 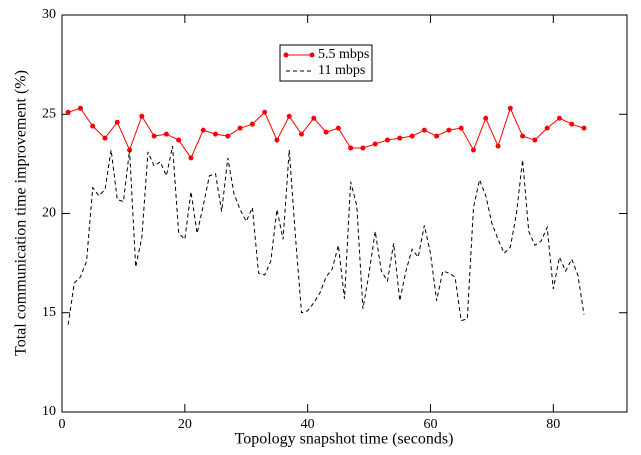 I want to click on legend-label: 5.5 mbps, so click(x=343, y=54).